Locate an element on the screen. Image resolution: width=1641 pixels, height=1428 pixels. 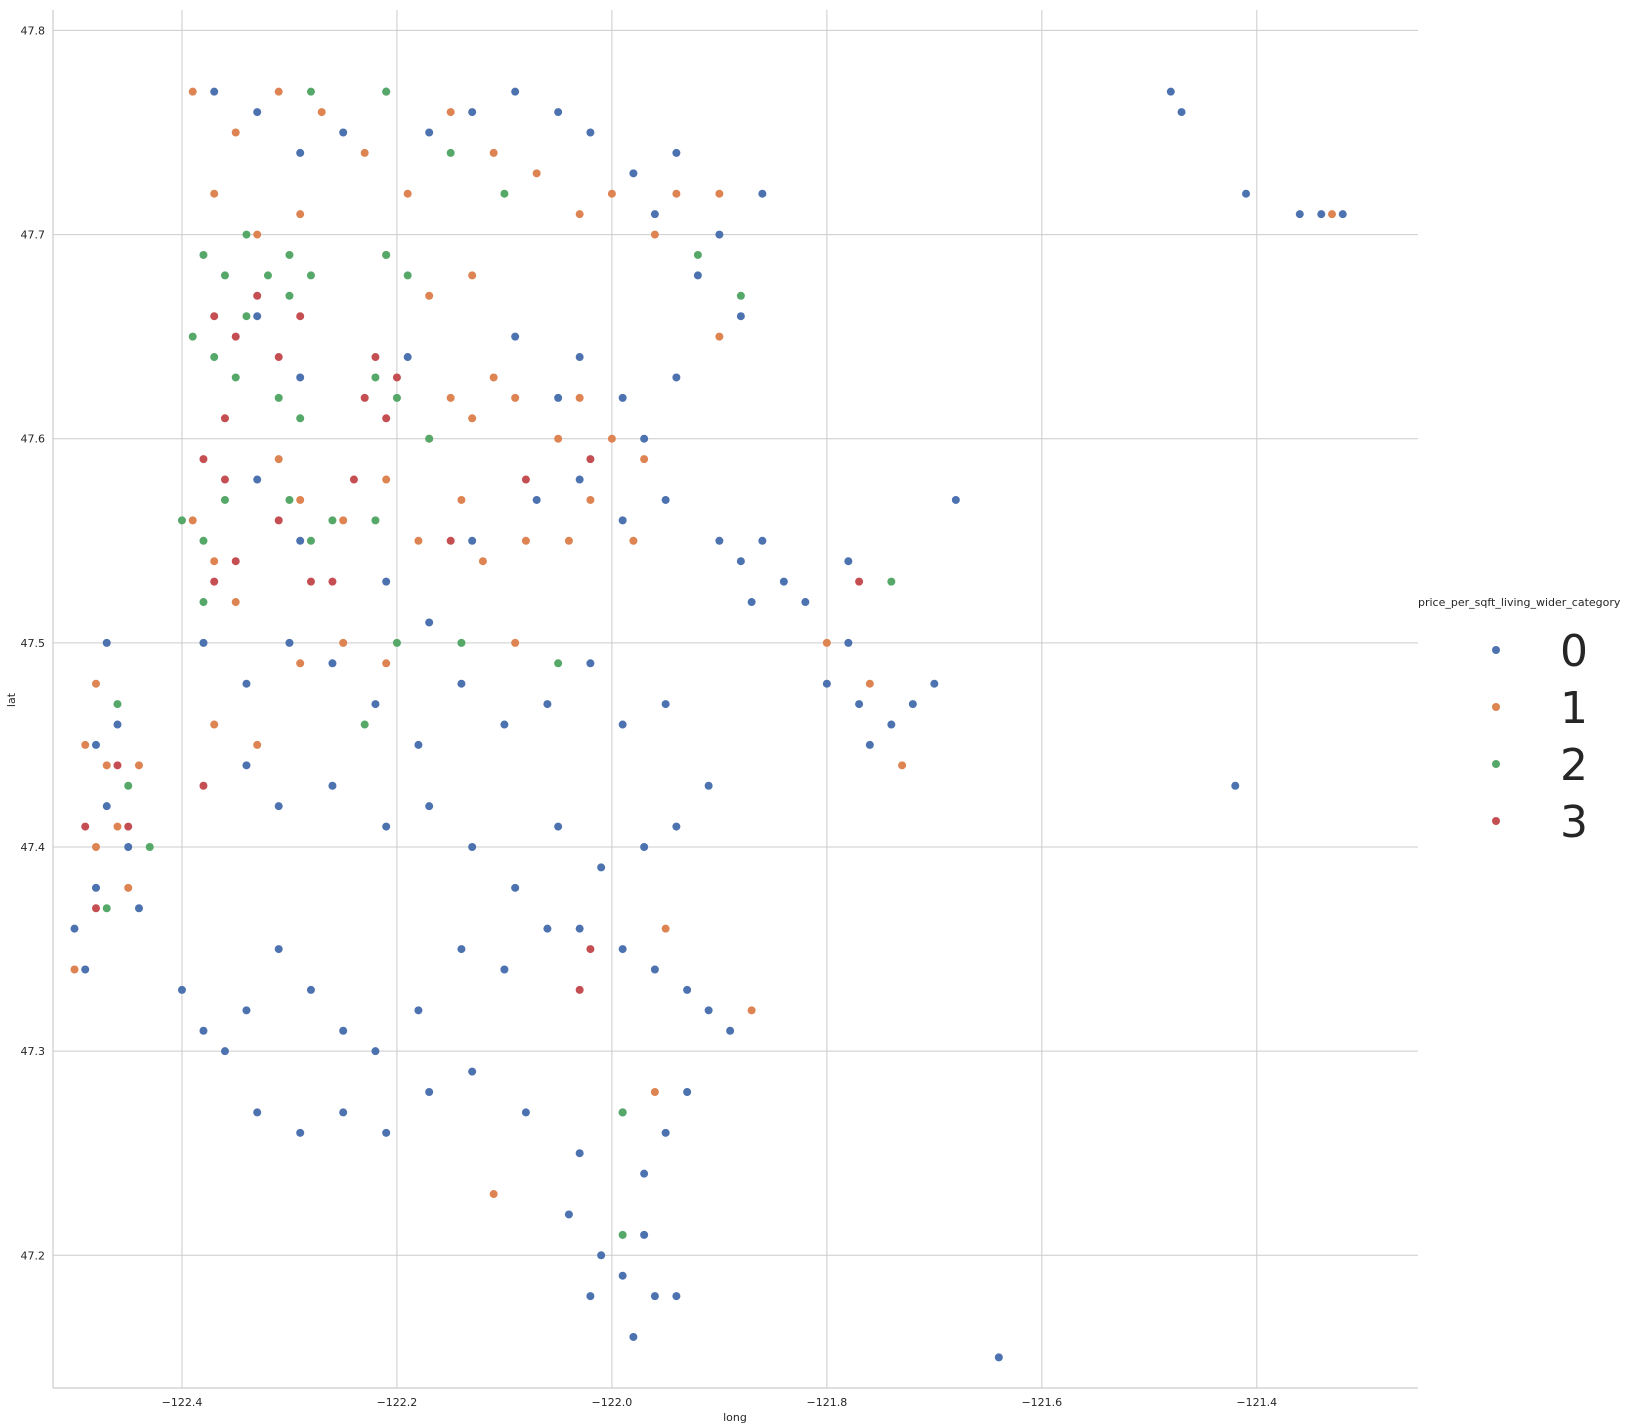
y-tick-label: 47.7 is located at coordinates (33, 235).